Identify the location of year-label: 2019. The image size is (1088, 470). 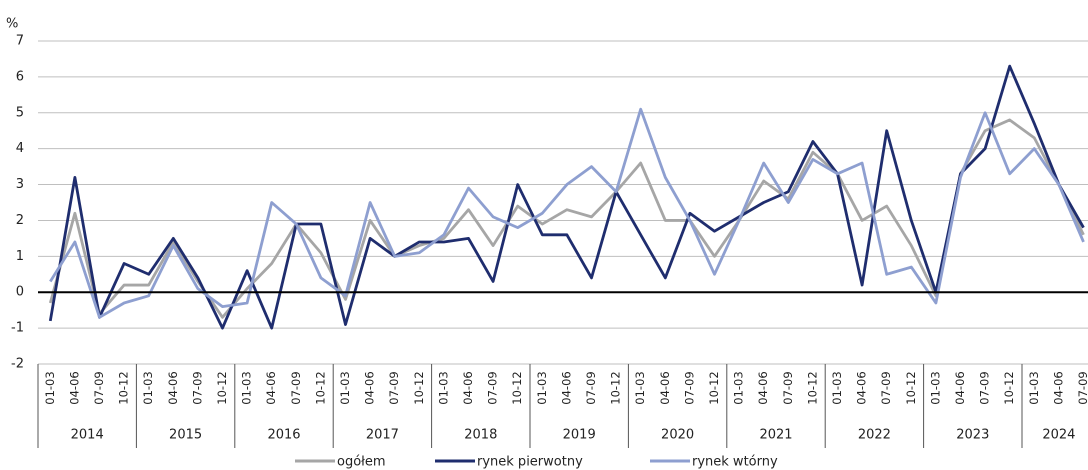
(579, 435).